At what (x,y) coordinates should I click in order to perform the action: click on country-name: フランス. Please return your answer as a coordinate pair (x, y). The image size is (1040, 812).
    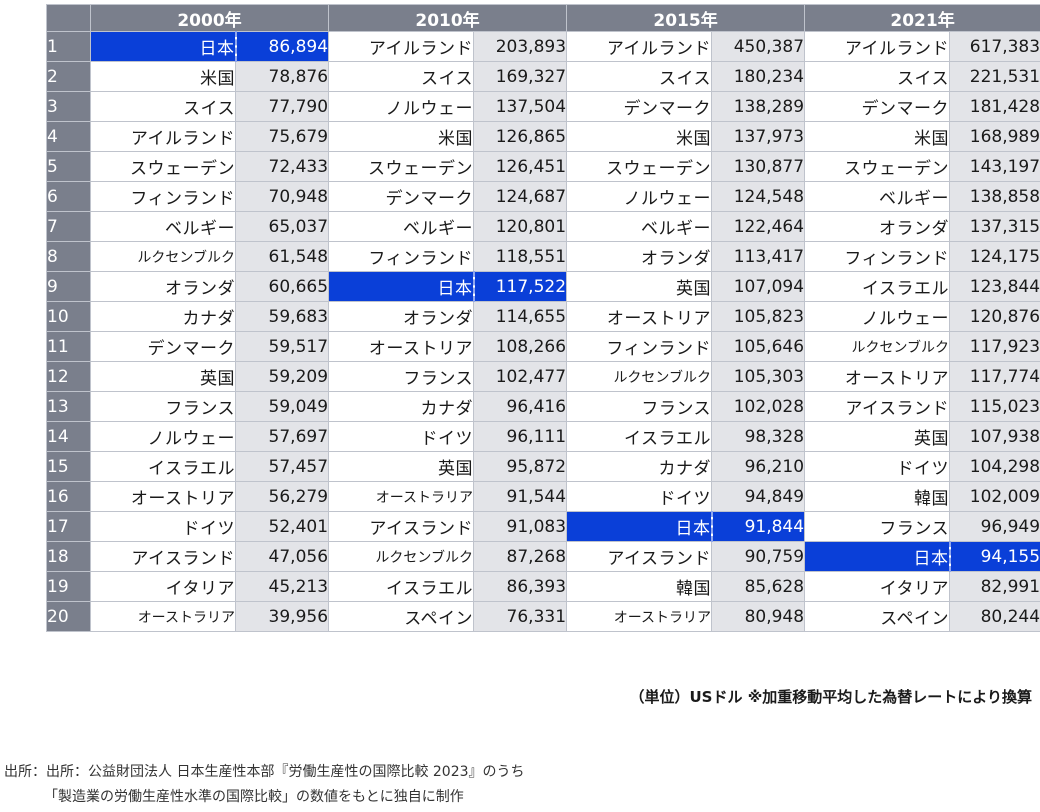
    Looking at the image, I should click on (639, 406).